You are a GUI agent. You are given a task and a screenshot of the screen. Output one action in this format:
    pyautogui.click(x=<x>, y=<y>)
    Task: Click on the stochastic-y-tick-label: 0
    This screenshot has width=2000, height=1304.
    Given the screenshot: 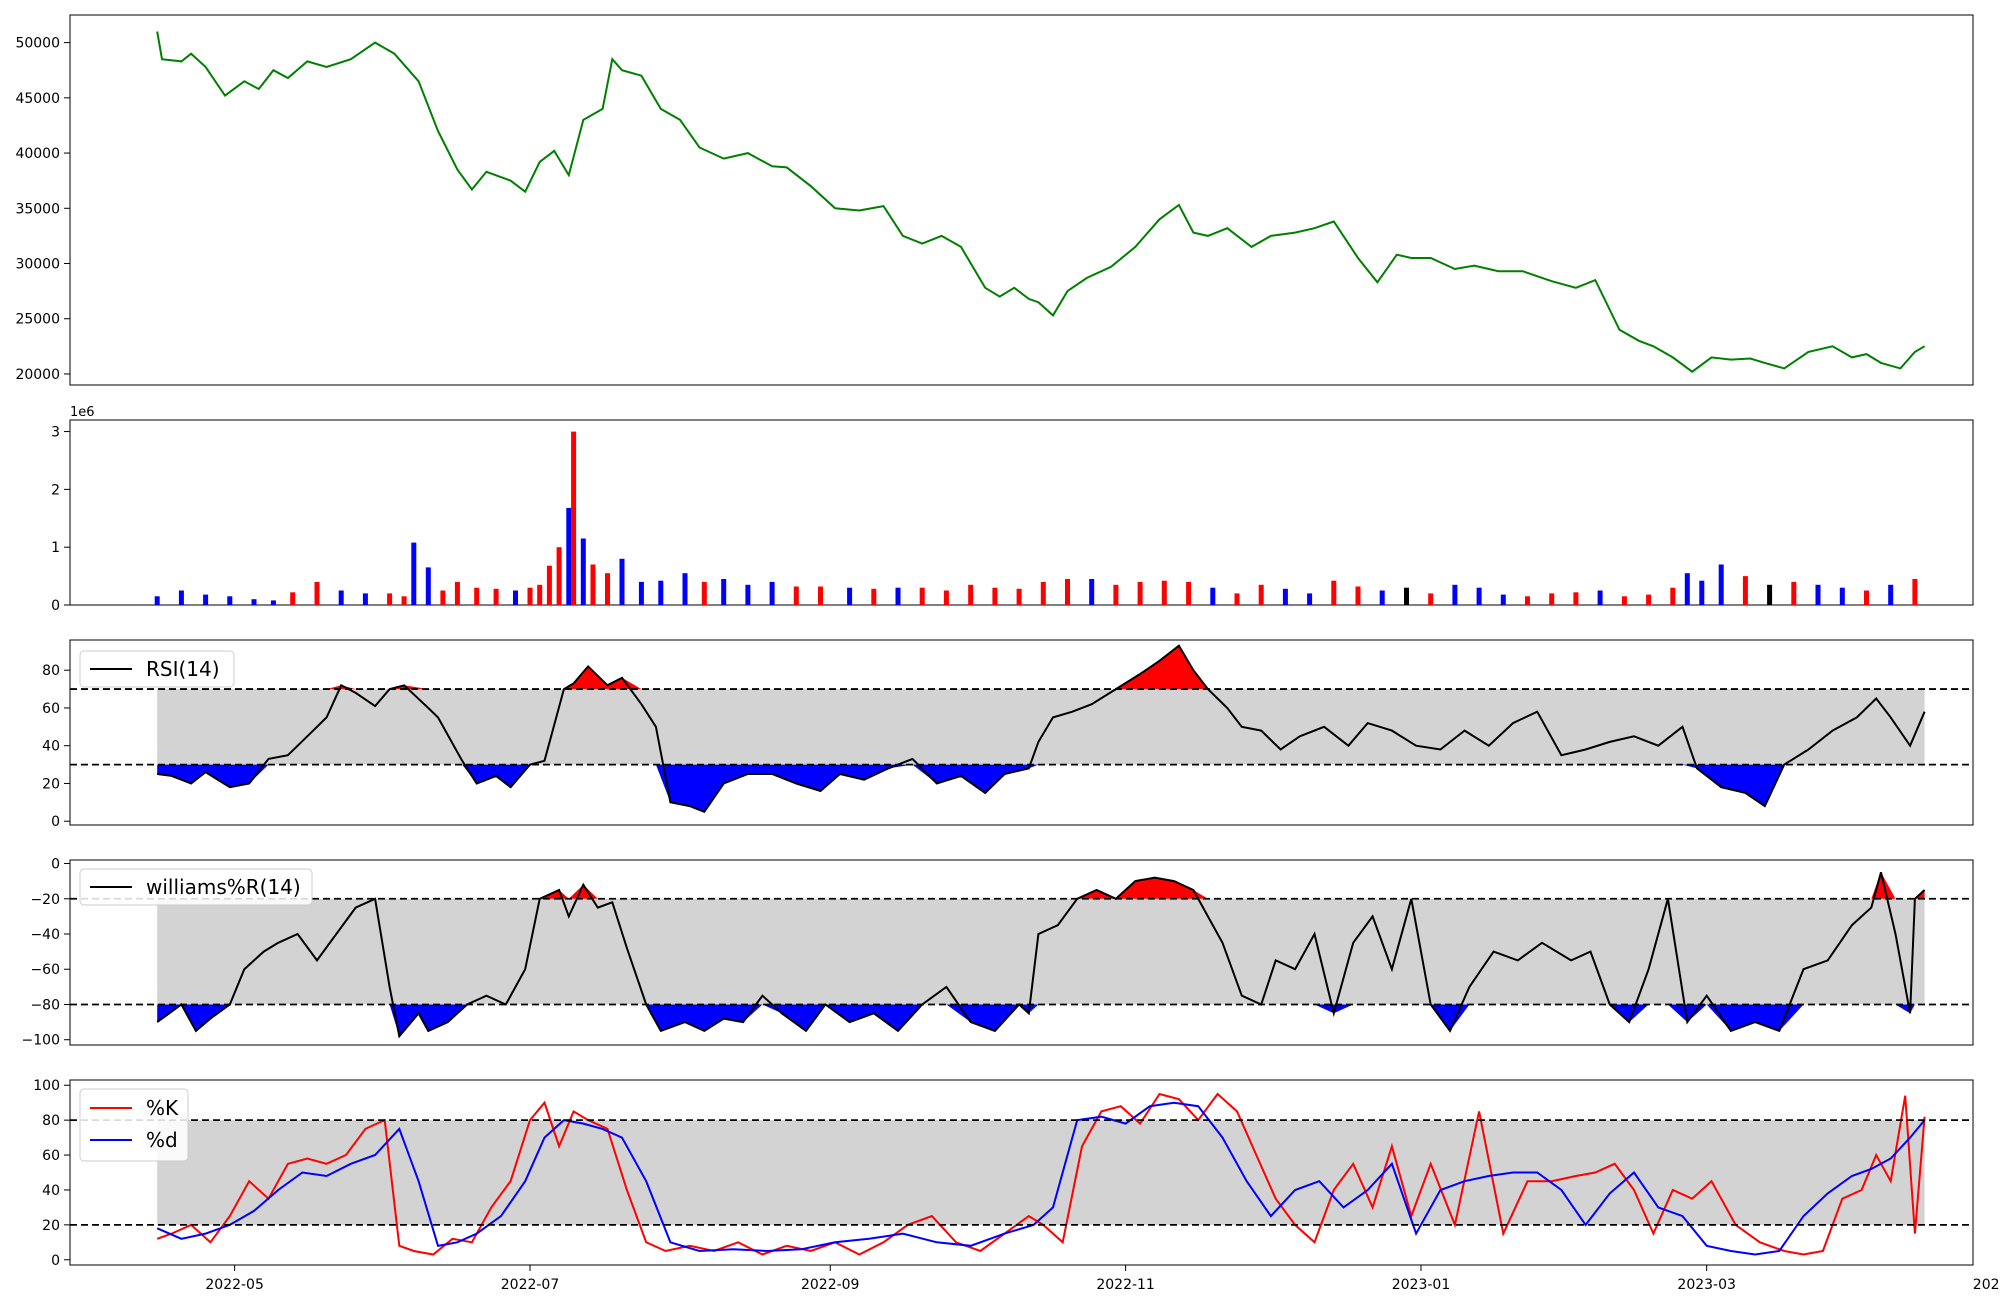 What is the action you would take?
    pyautogui.click(x=55, y=1261)
    